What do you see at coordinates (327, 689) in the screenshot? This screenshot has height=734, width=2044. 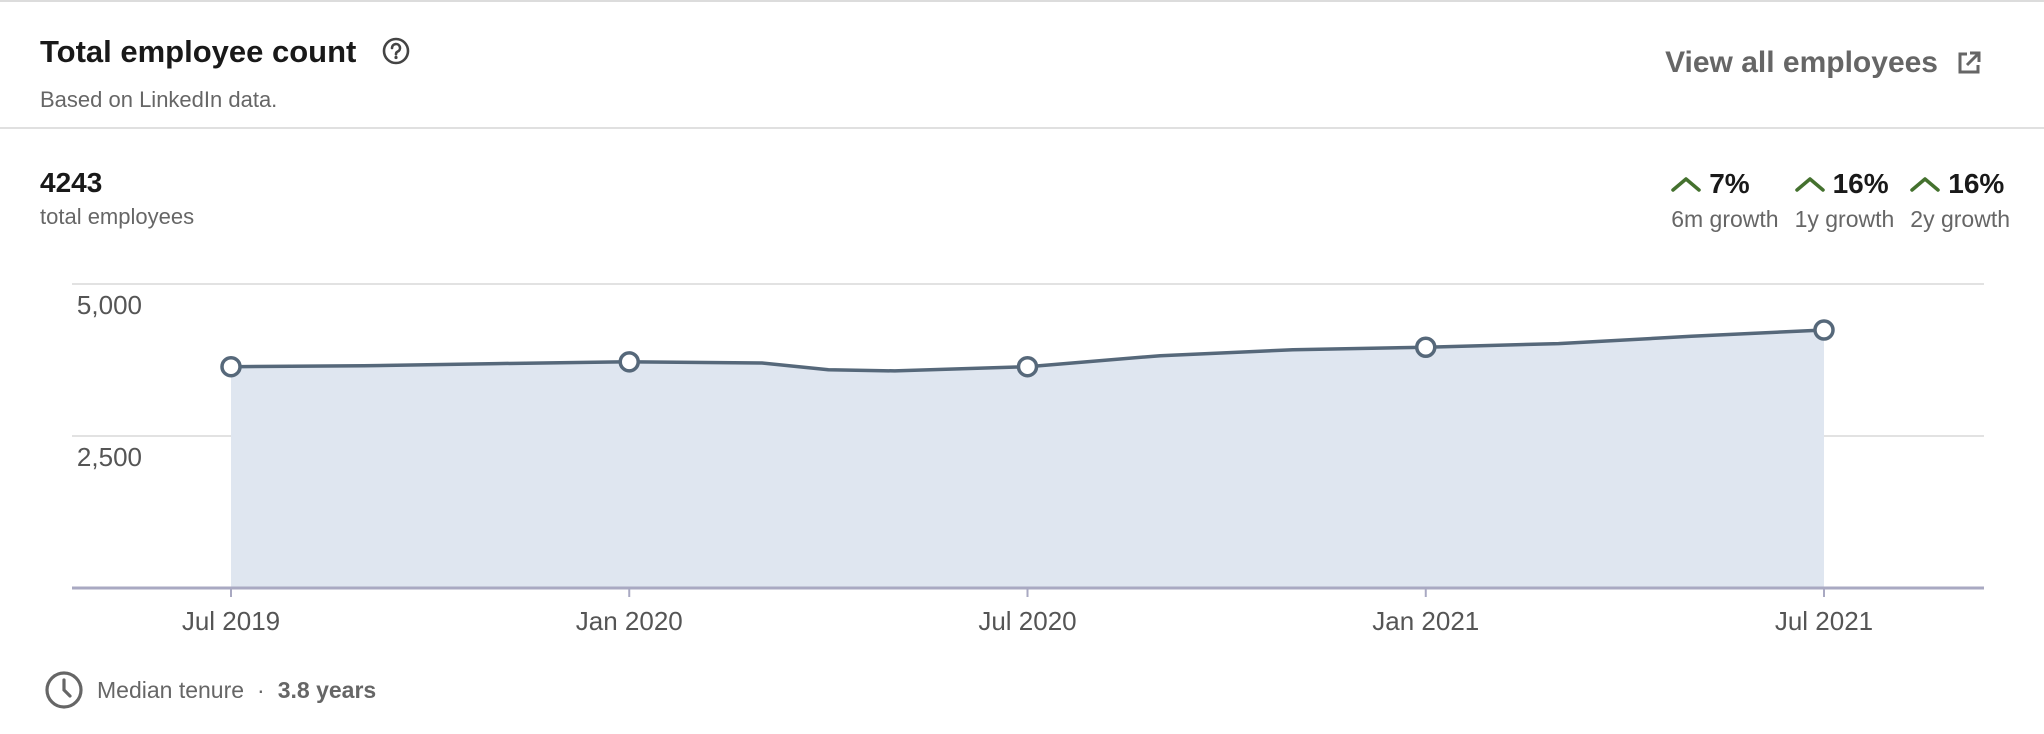 I see `tenure-value: 3.8 years` at bounding box center [327, 689].